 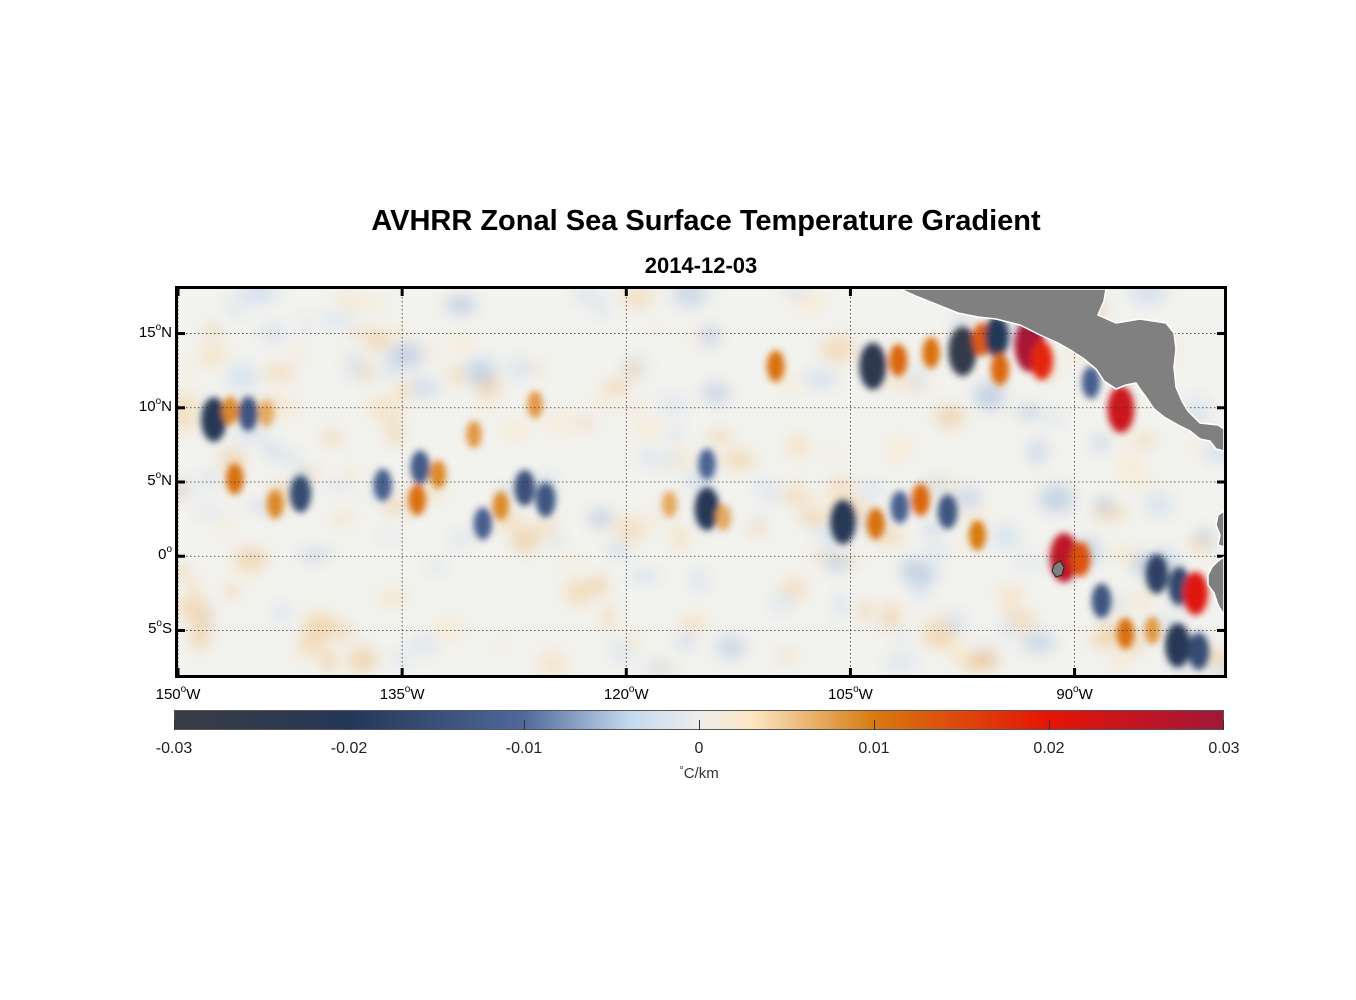 I want to click on colorbar-tick-label: 0.02, so click(x=1049, y=748).